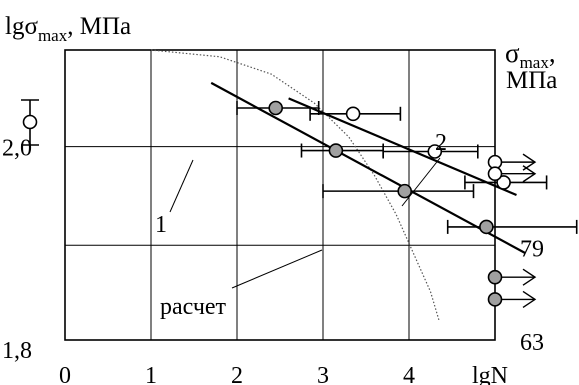 The image size is (579, 385). Describe the element at coordinates (65, 374) in the screenshot. I see `x-tick-label: 0` at that location.